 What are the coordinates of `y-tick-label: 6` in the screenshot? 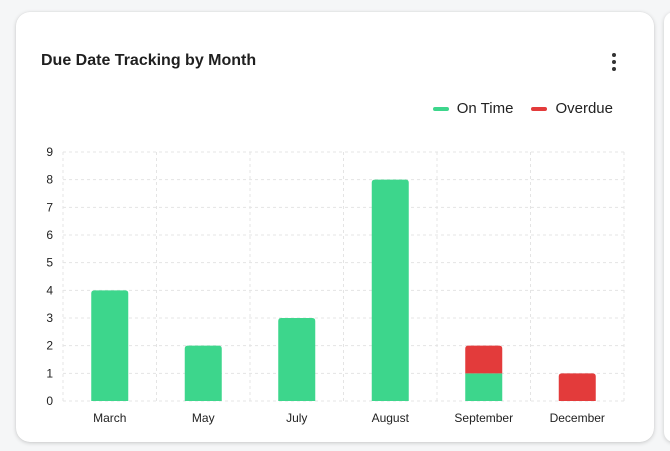 It's located at (49, 235).